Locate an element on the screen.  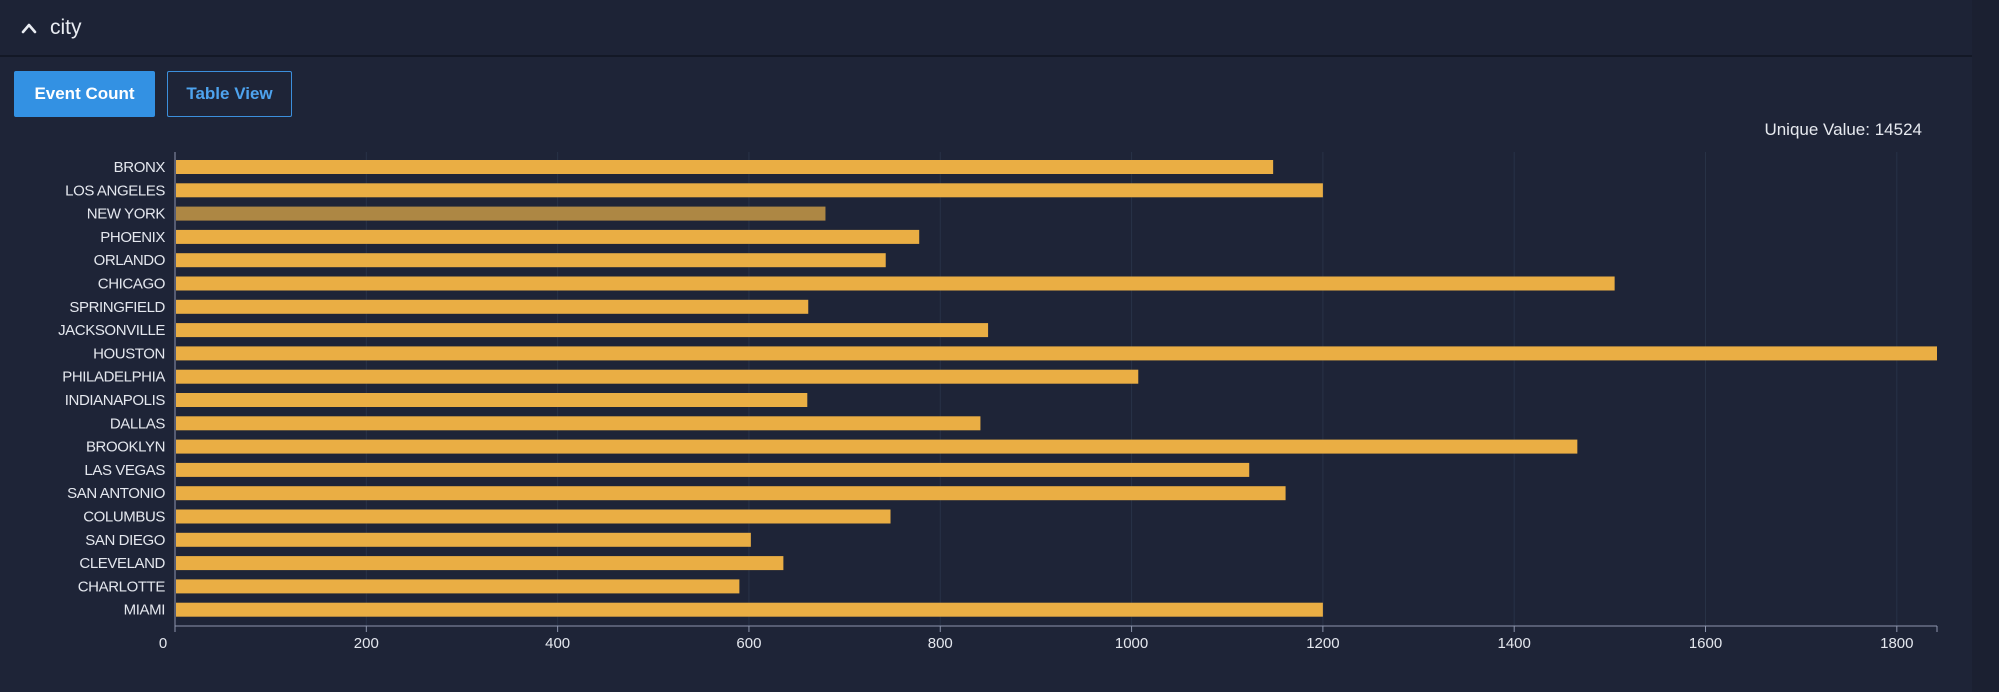
category-label: LAS VEGAS is located at coordinates (124, 470).